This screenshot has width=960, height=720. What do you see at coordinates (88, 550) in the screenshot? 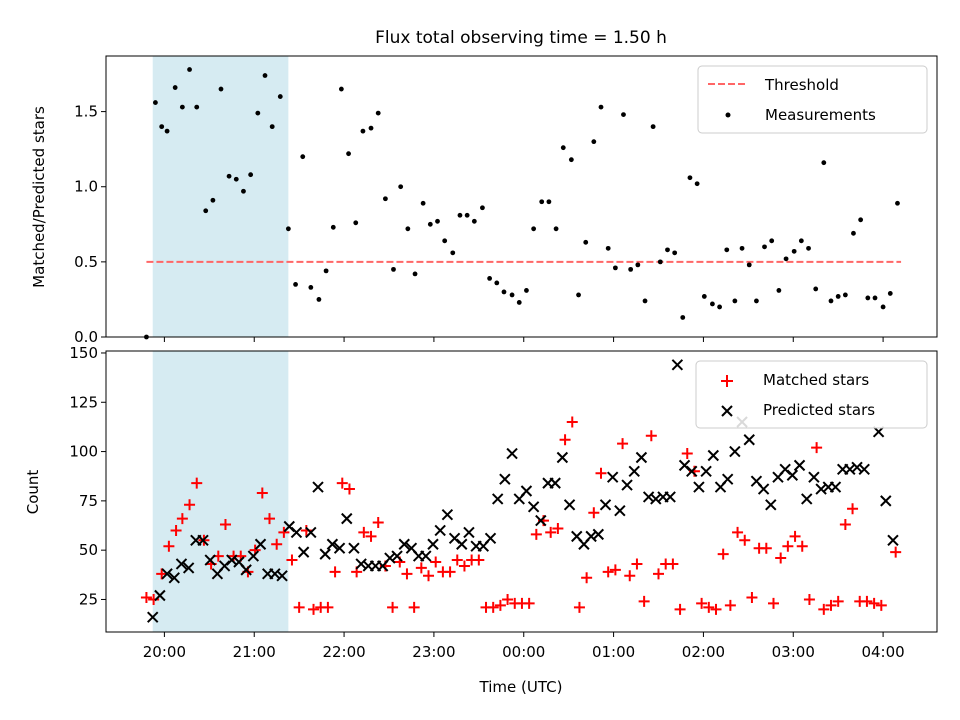
I see `bottom-y-tick-label: 50` at bounding box center [88, 550].